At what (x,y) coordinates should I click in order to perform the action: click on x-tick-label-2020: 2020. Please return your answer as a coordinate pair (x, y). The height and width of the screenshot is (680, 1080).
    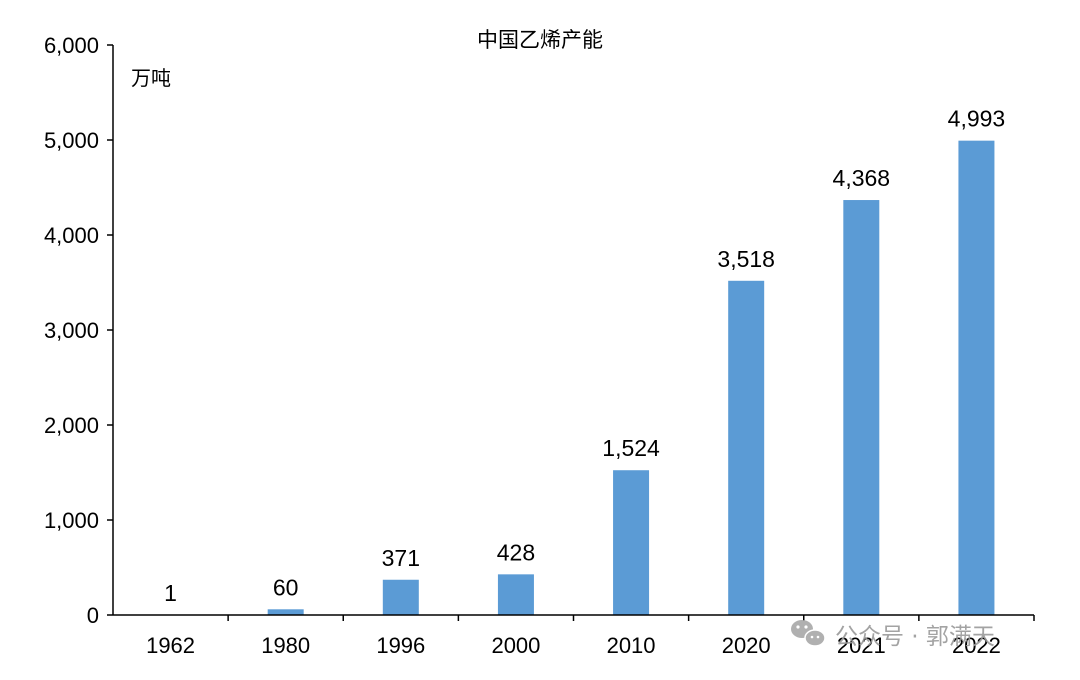
    Looking at the image, I should click on (746, 645).